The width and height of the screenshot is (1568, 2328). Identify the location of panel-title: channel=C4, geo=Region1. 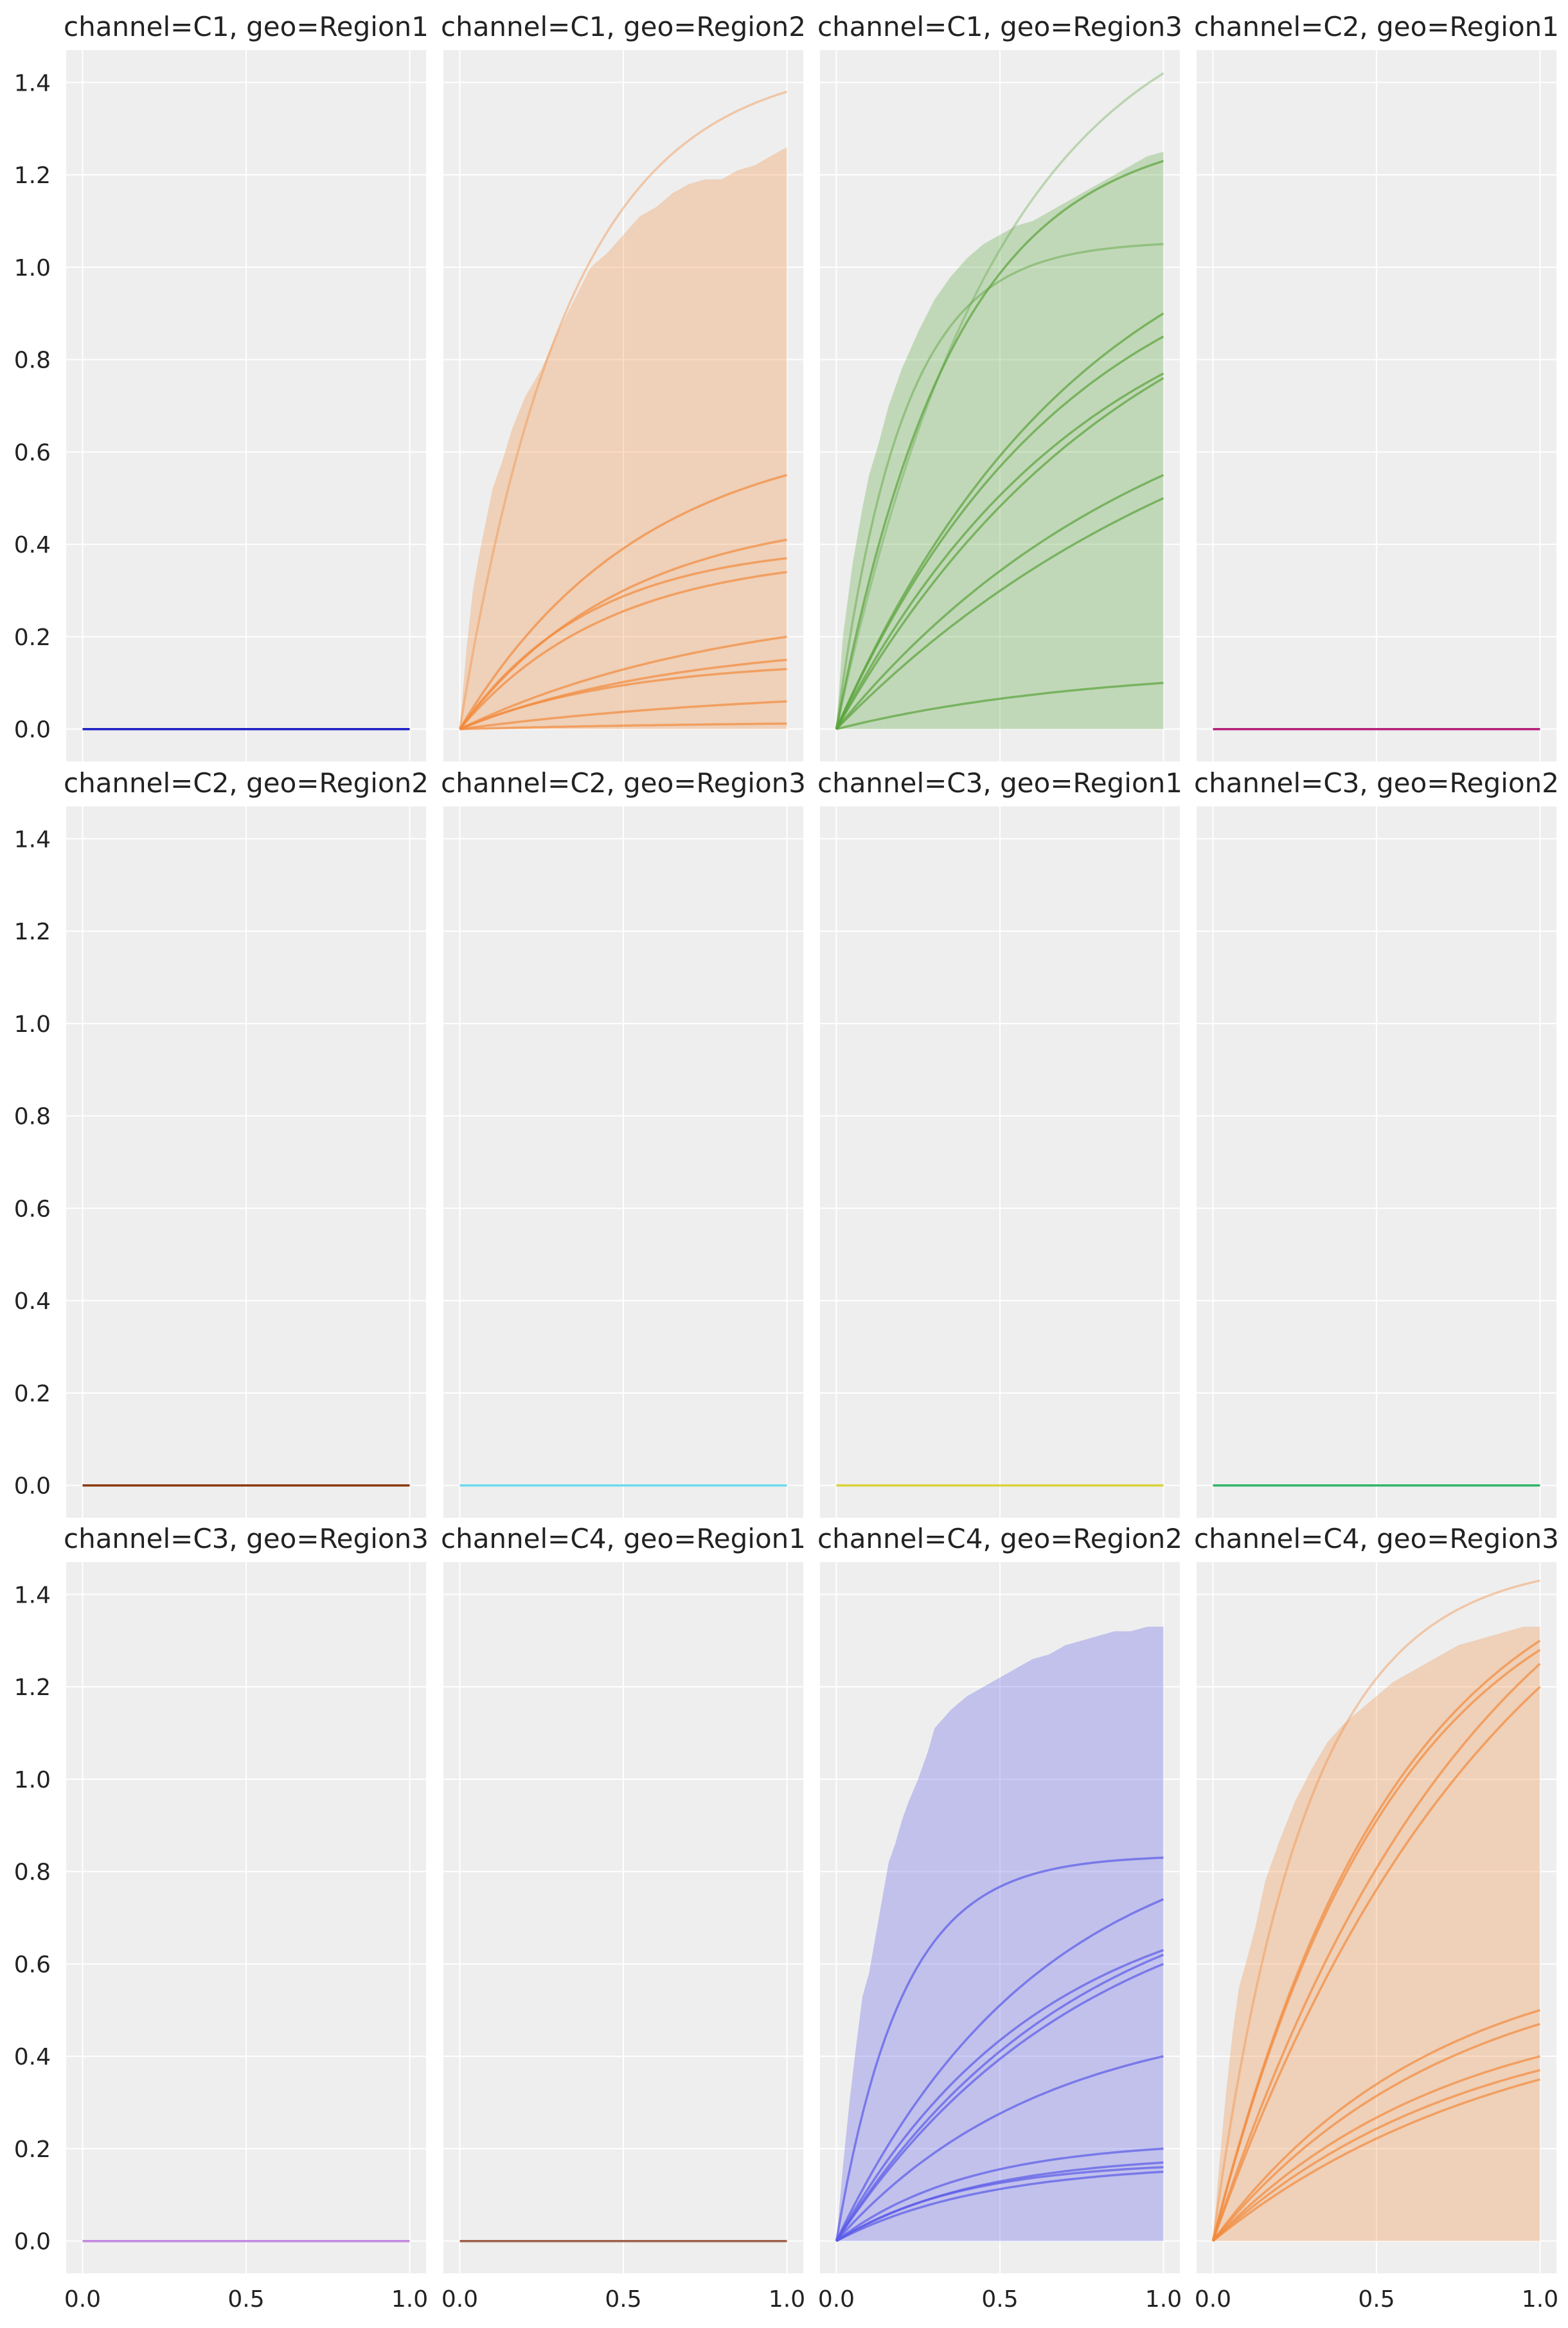
(623, 1538).